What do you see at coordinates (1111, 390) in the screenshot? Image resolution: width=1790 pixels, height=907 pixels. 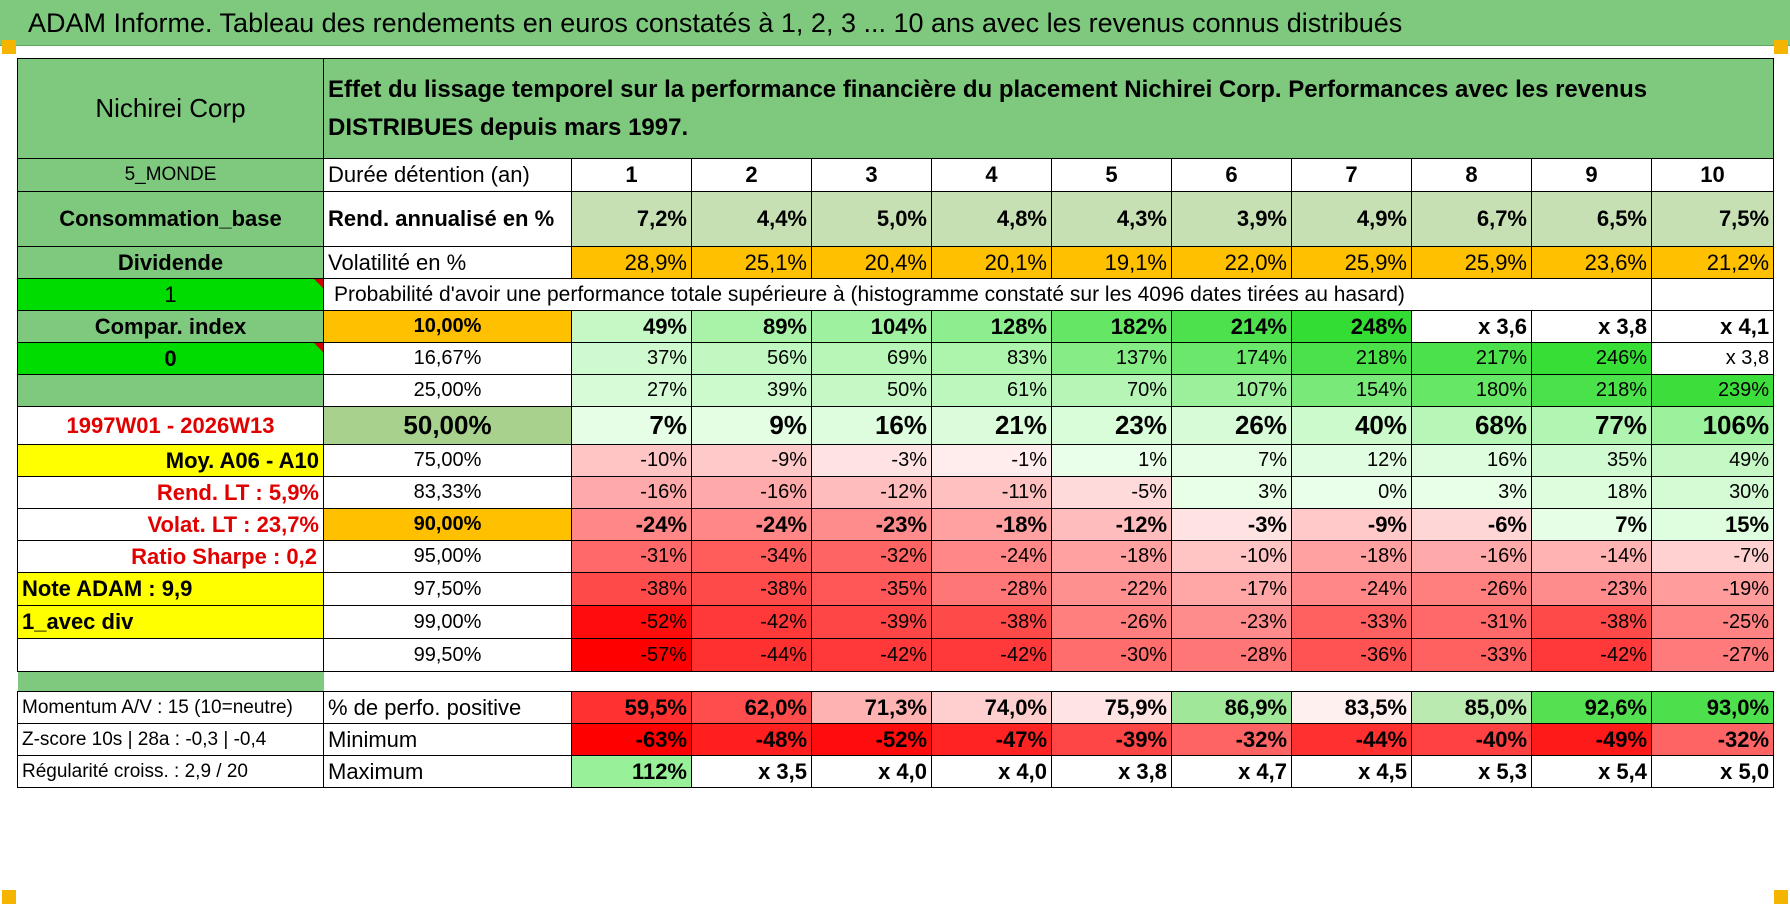 I see `prob-value: 70%` at bounding box center [1111, 390].